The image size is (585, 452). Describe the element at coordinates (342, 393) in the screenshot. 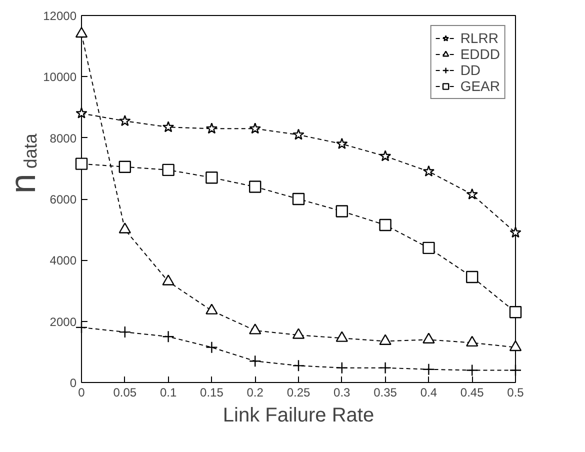

I see `x-tick-label: 0.3` at that location.